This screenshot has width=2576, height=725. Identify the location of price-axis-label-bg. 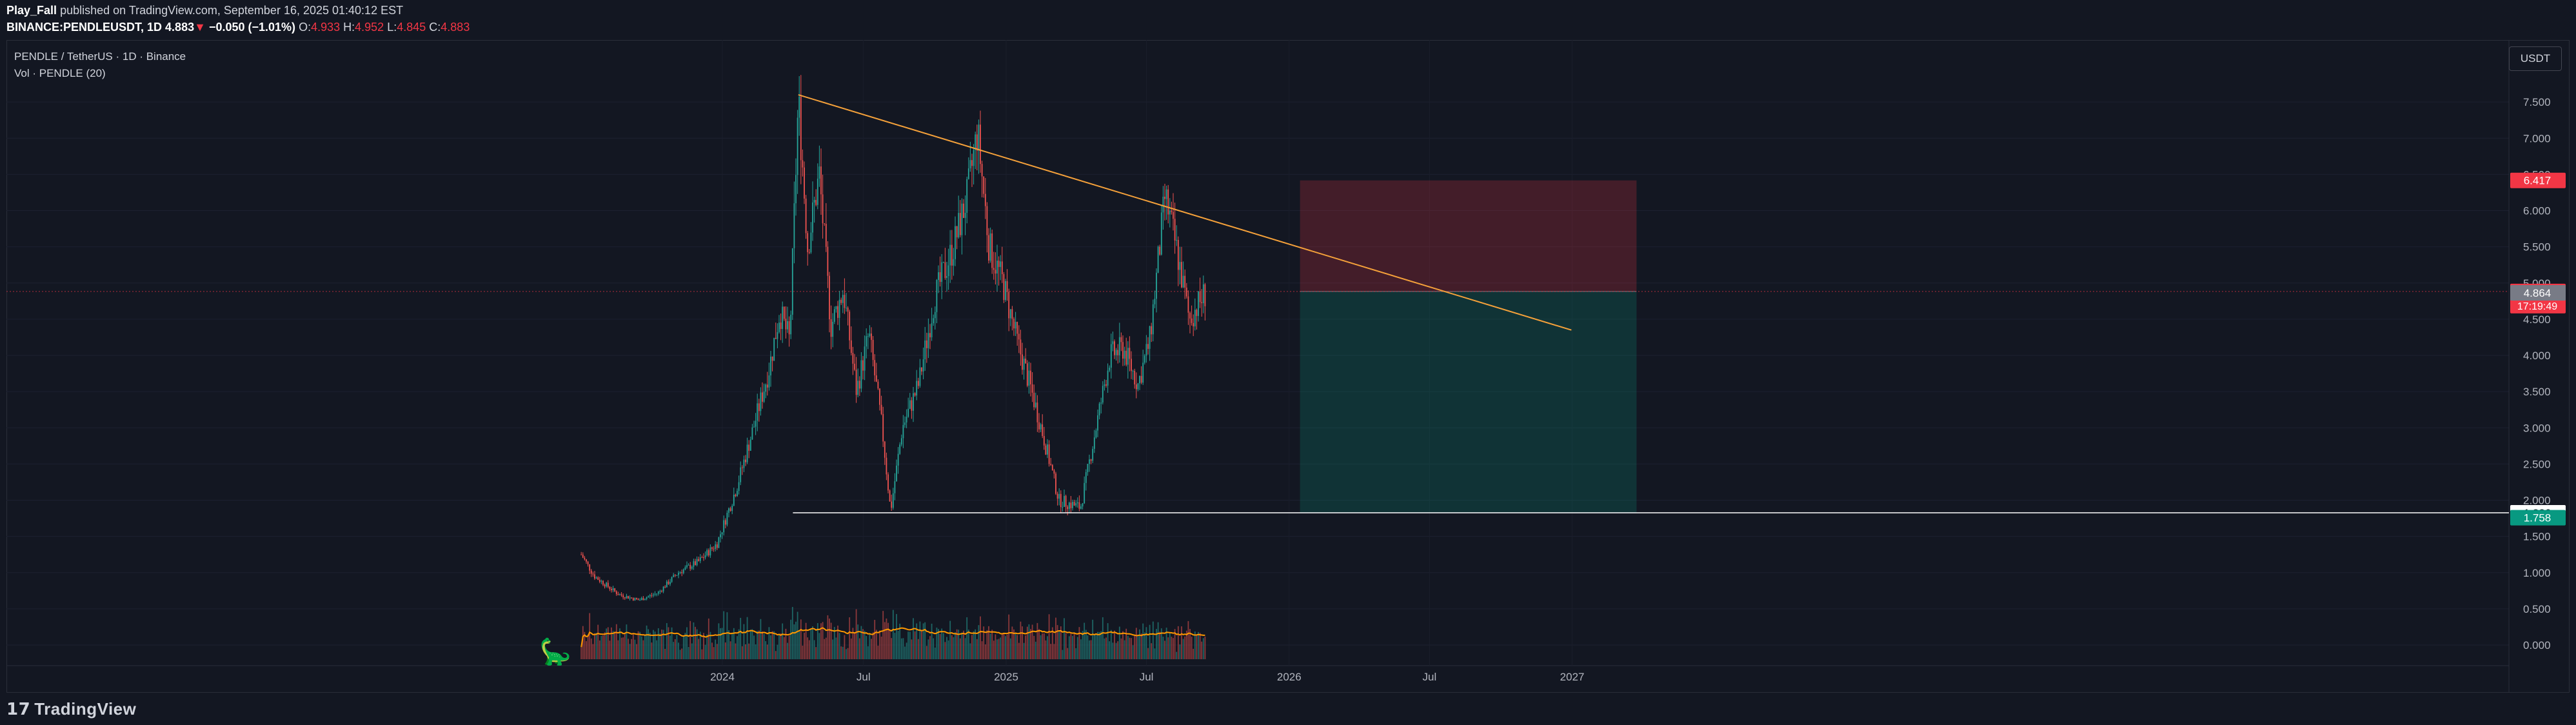
(2538, 518).